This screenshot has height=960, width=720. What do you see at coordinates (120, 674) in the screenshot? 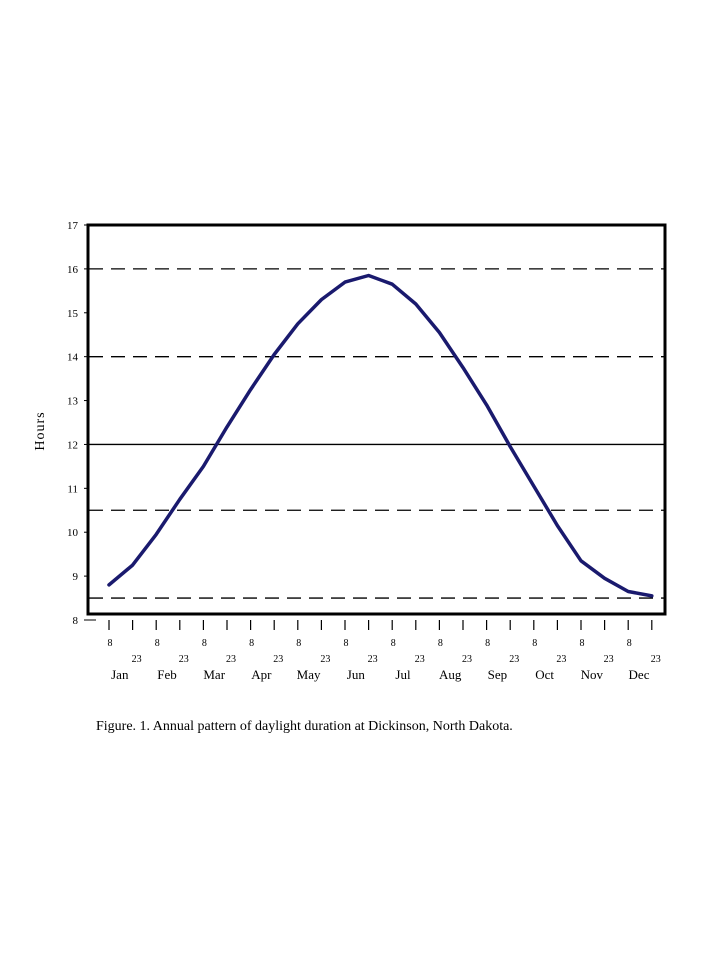
I see `x-month-label: Jan` at bounding box center [120, 674].